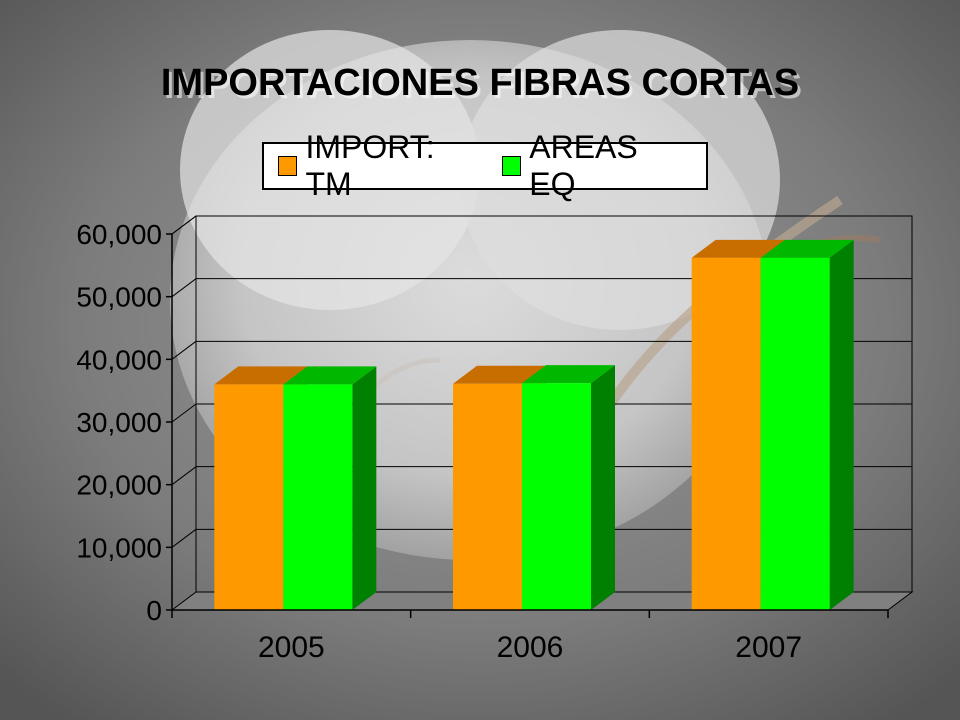 This screenshot has height=720, width=960. What do you see at coordinates (154, 610) in the screenshot?
I see `y-tick-label: 0` at bounding box center [154, 610].